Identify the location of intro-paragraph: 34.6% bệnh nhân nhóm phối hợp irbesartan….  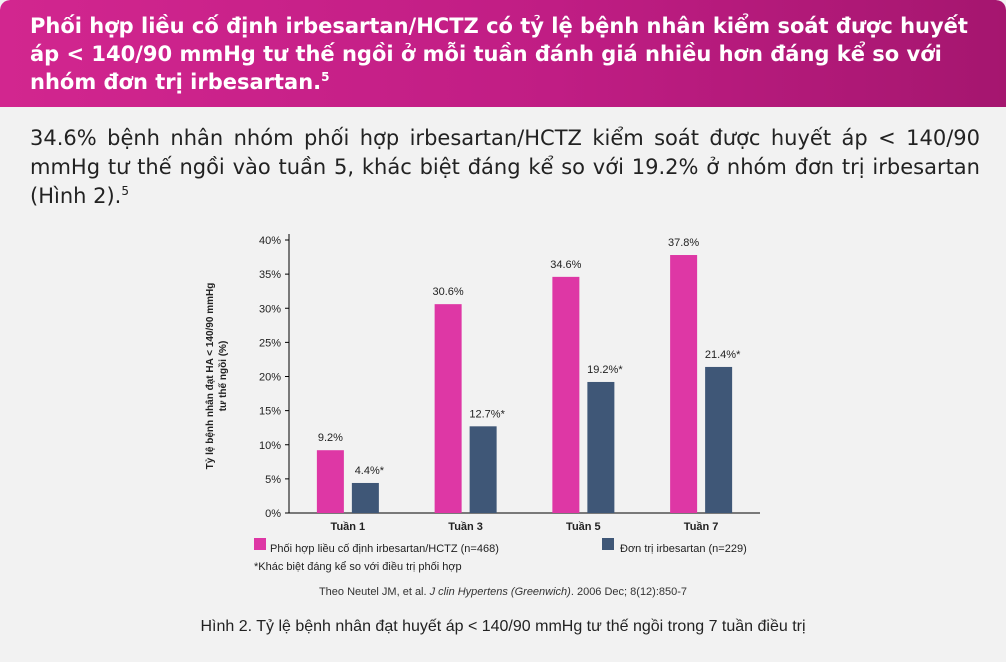
(505, 167).